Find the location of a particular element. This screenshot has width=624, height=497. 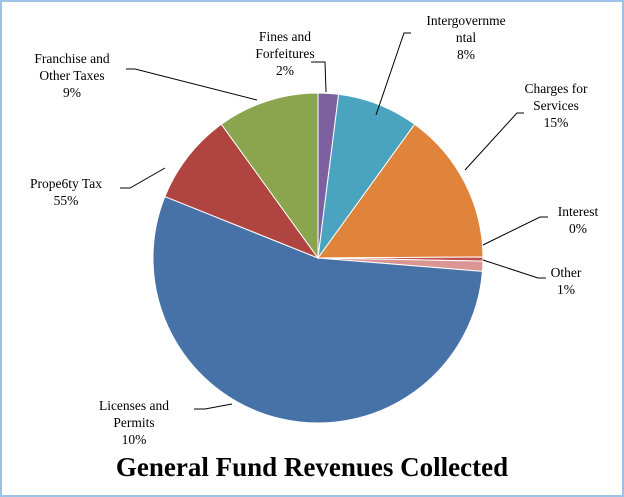

category-label: Interest is located at coordinates (578, 211).